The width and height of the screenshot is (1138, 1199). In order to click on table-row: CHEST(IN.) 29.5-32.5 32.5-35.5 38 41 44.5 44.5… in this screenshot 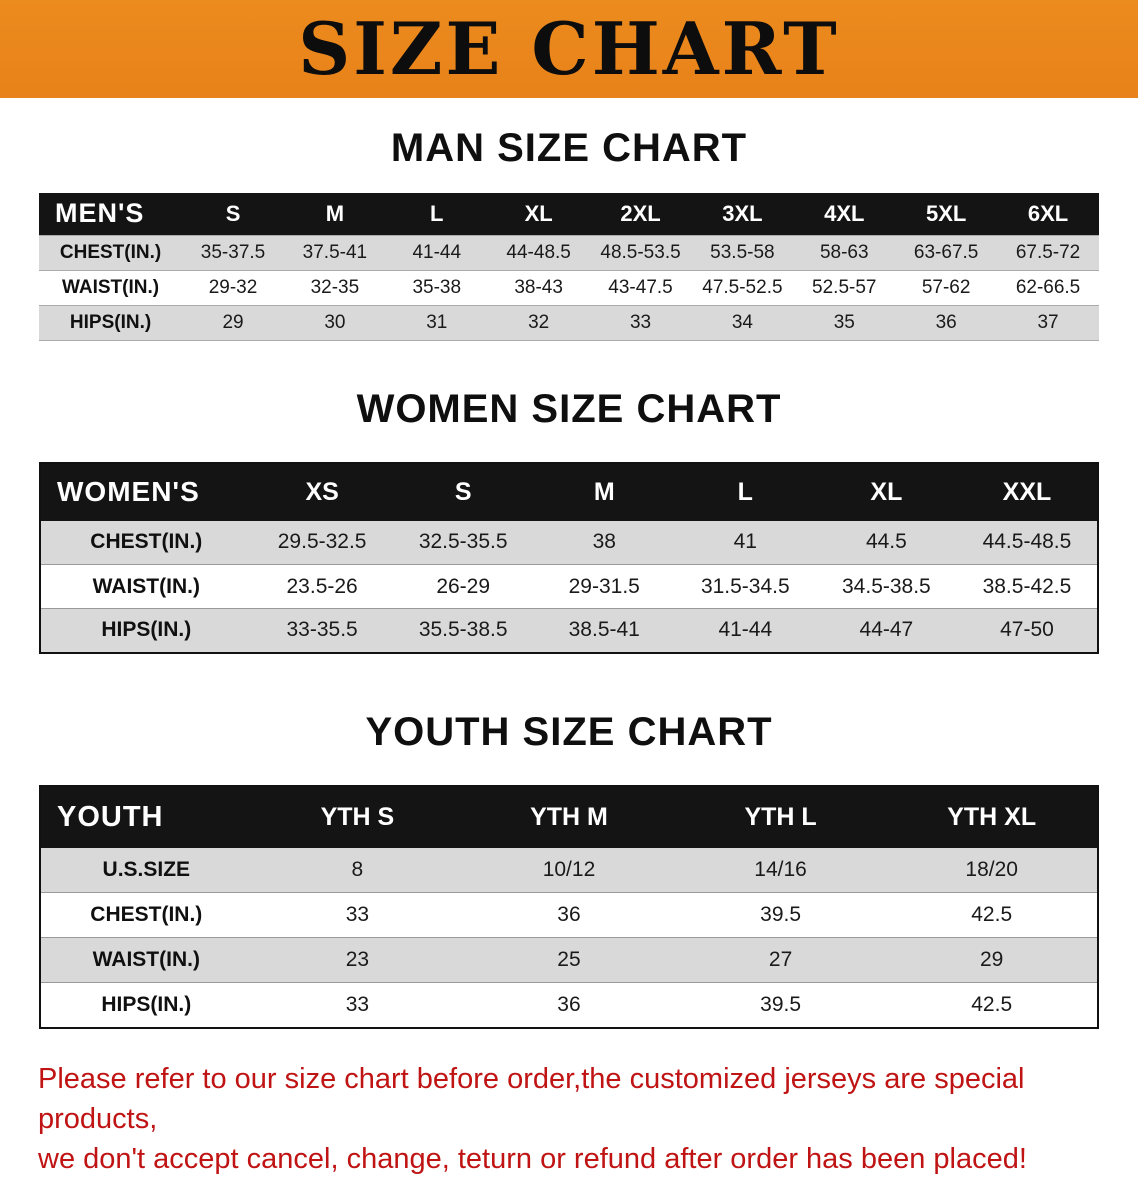, I will do `click(569, 542)`.